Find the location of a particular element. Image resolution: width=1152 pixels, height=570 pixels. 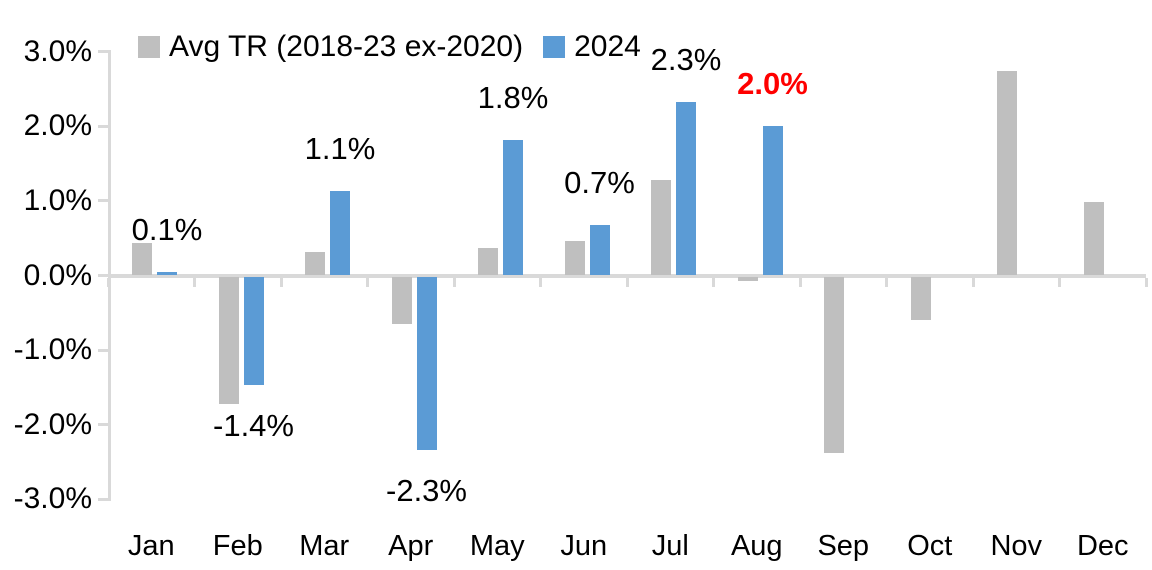

bar-2024-feb is located at coordinates (253, 330).